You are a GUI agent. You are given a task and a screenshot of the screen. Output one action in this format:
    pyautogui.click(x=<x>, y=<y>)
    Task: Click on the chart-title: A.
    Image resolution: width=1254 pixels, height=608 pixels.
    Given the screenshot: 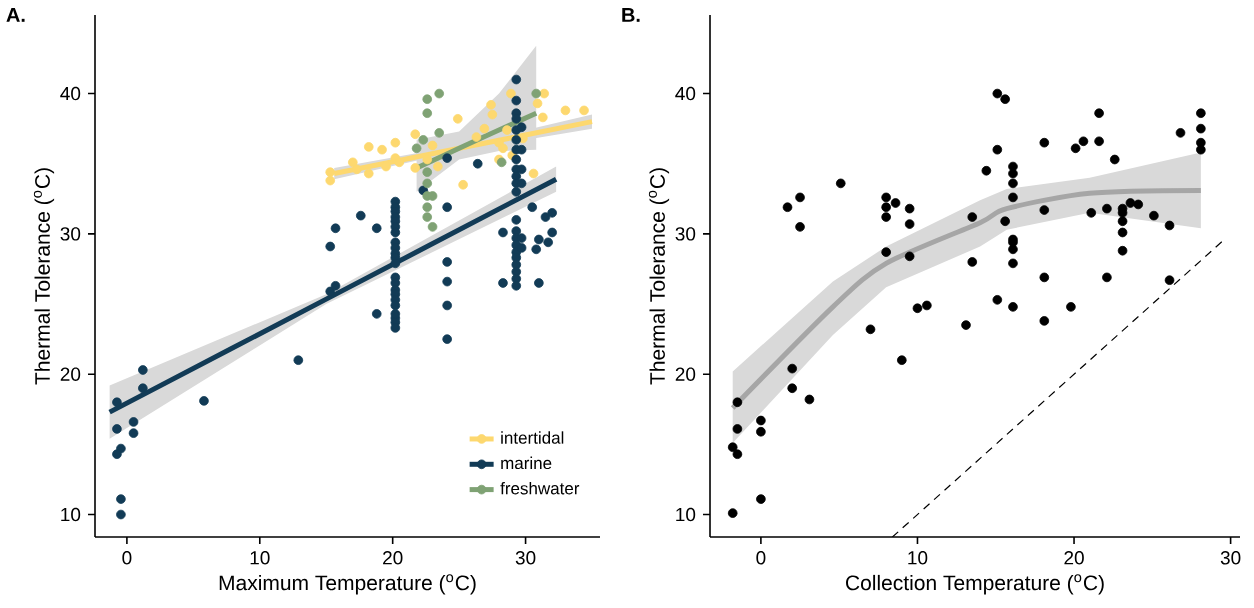 What is the action you would take?
    pyautogui.click(x=15, y=15)
    